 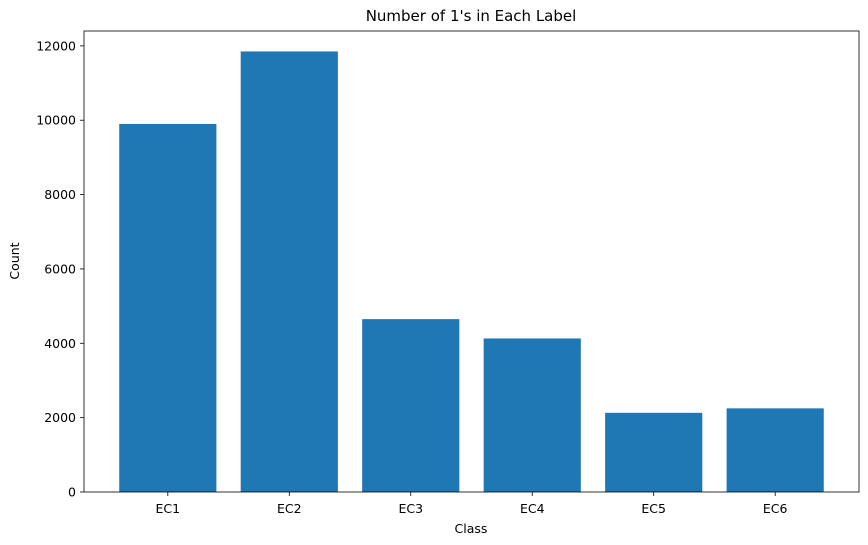 I want to click on y-tick-label: 0, so click(x=72, y=492).